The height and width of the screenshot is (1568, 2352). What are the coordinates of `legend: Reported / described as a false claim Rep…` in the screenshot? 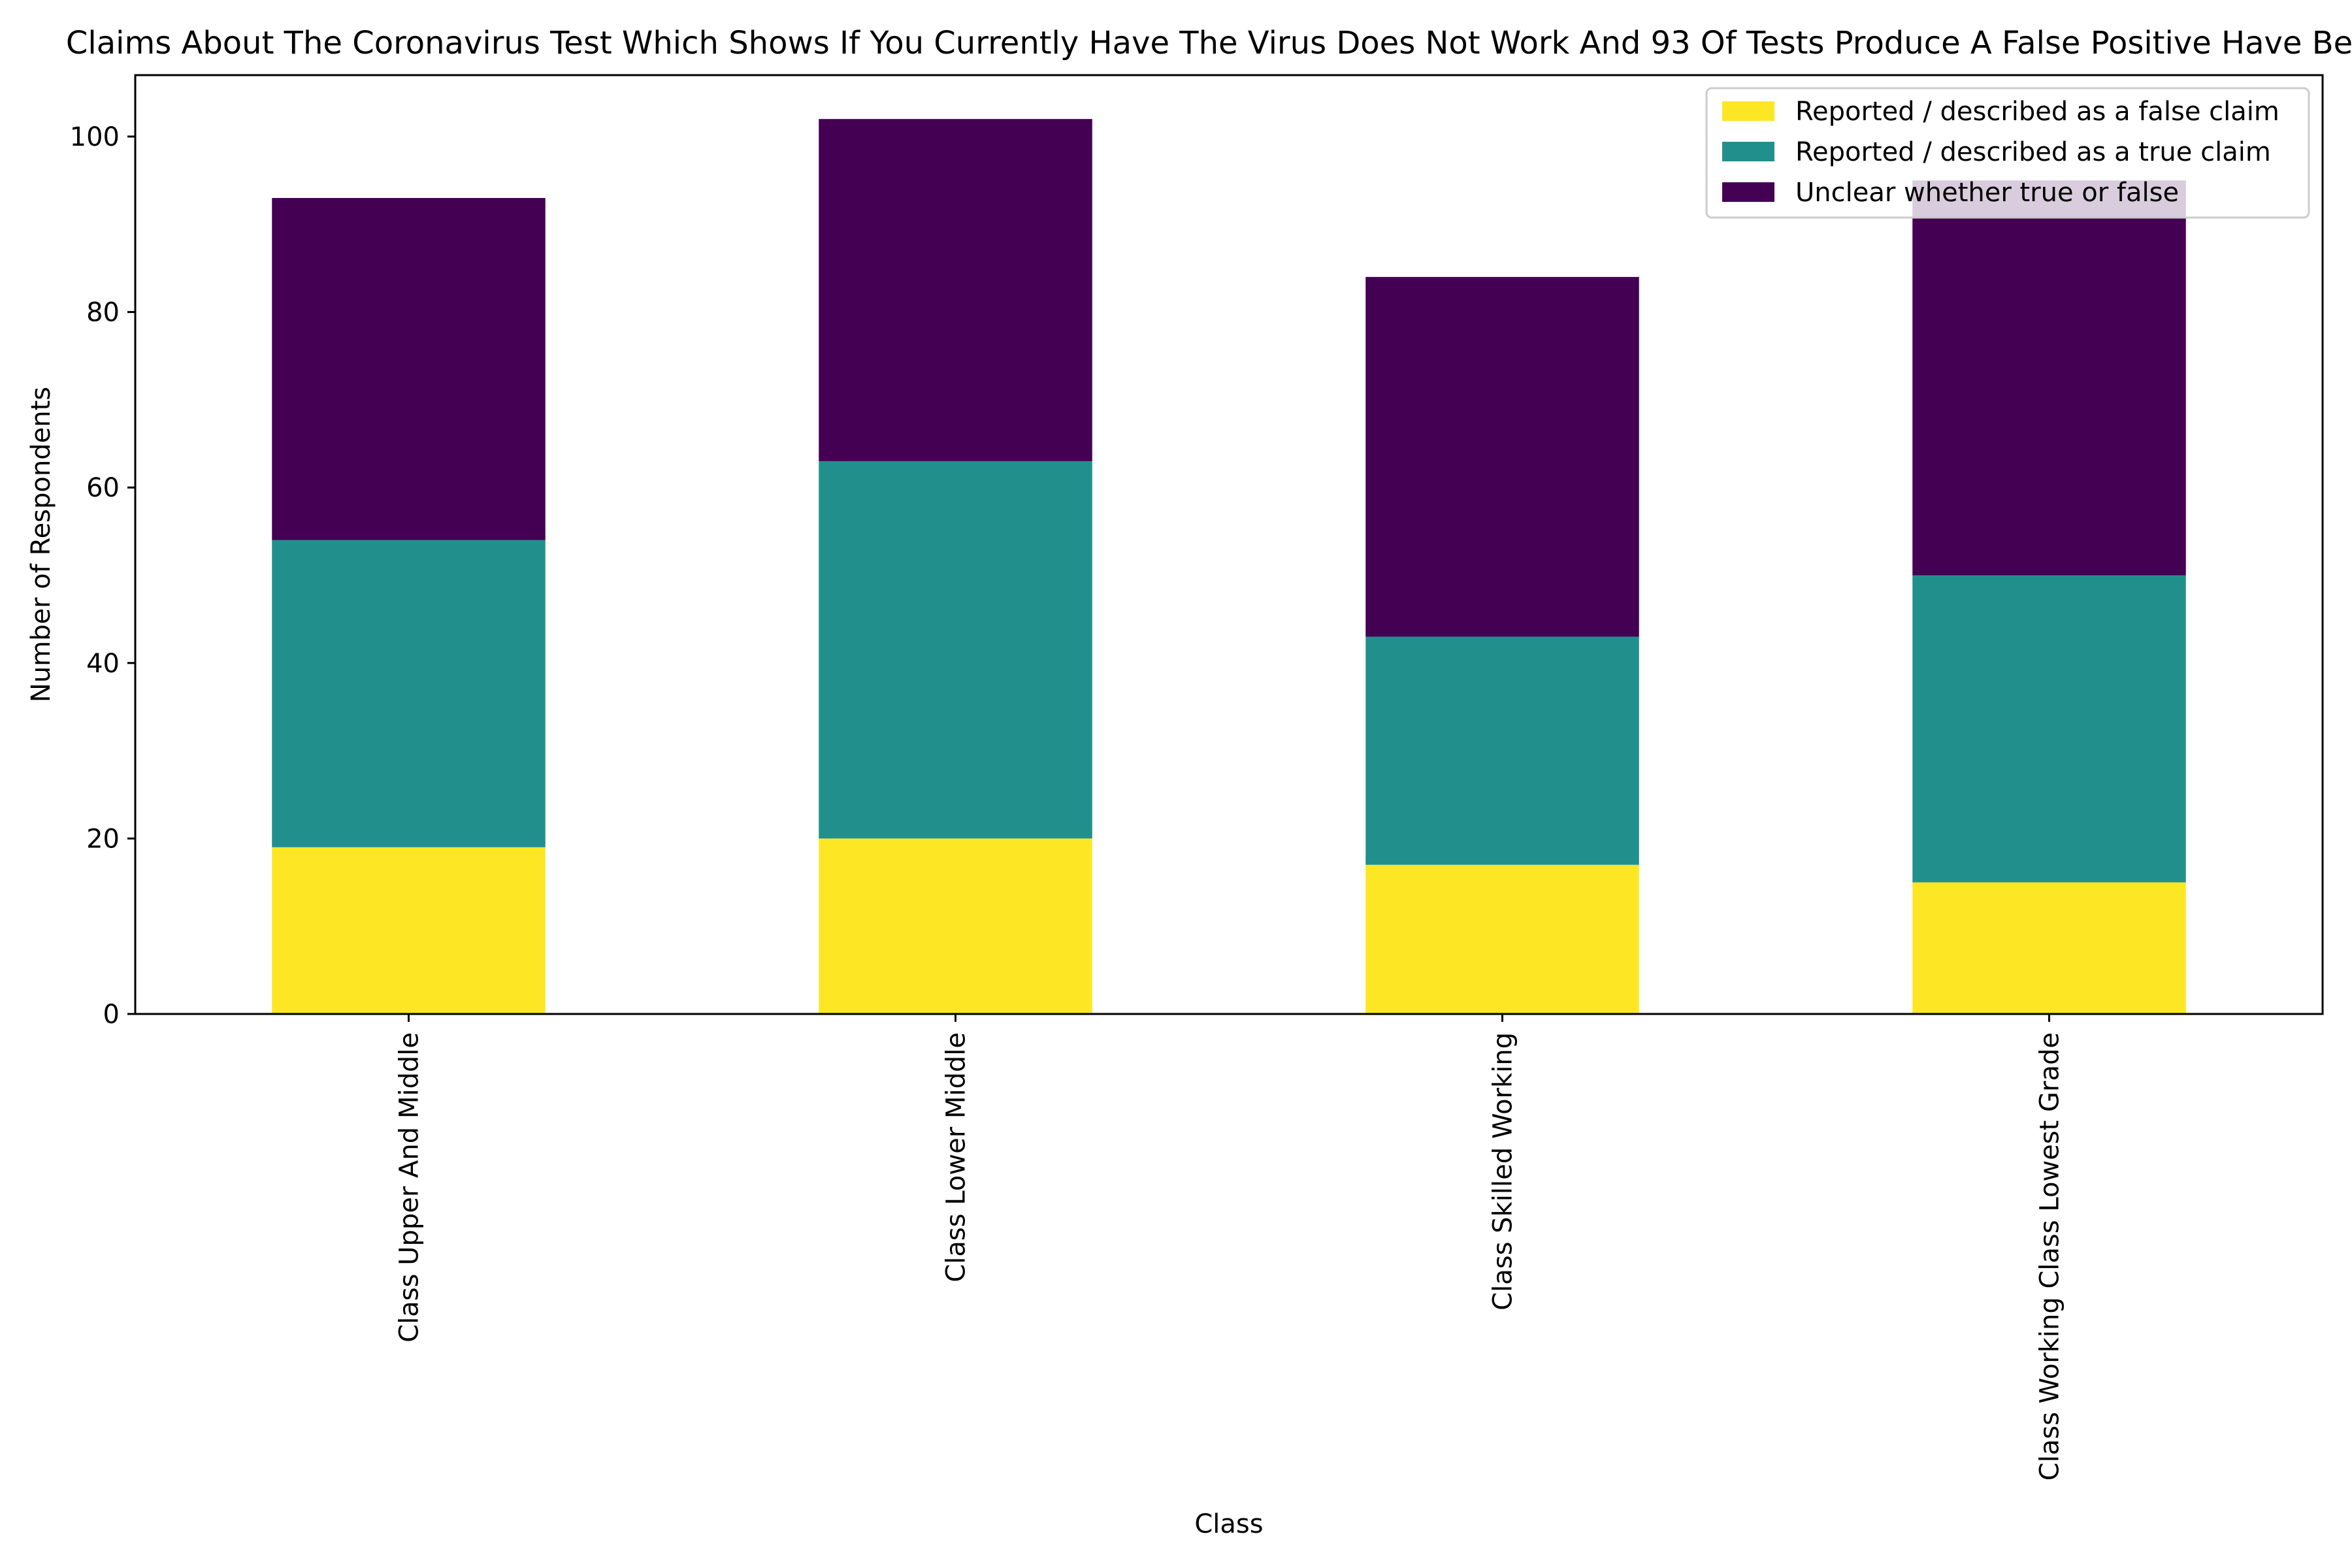 It's located at (2007, 153).